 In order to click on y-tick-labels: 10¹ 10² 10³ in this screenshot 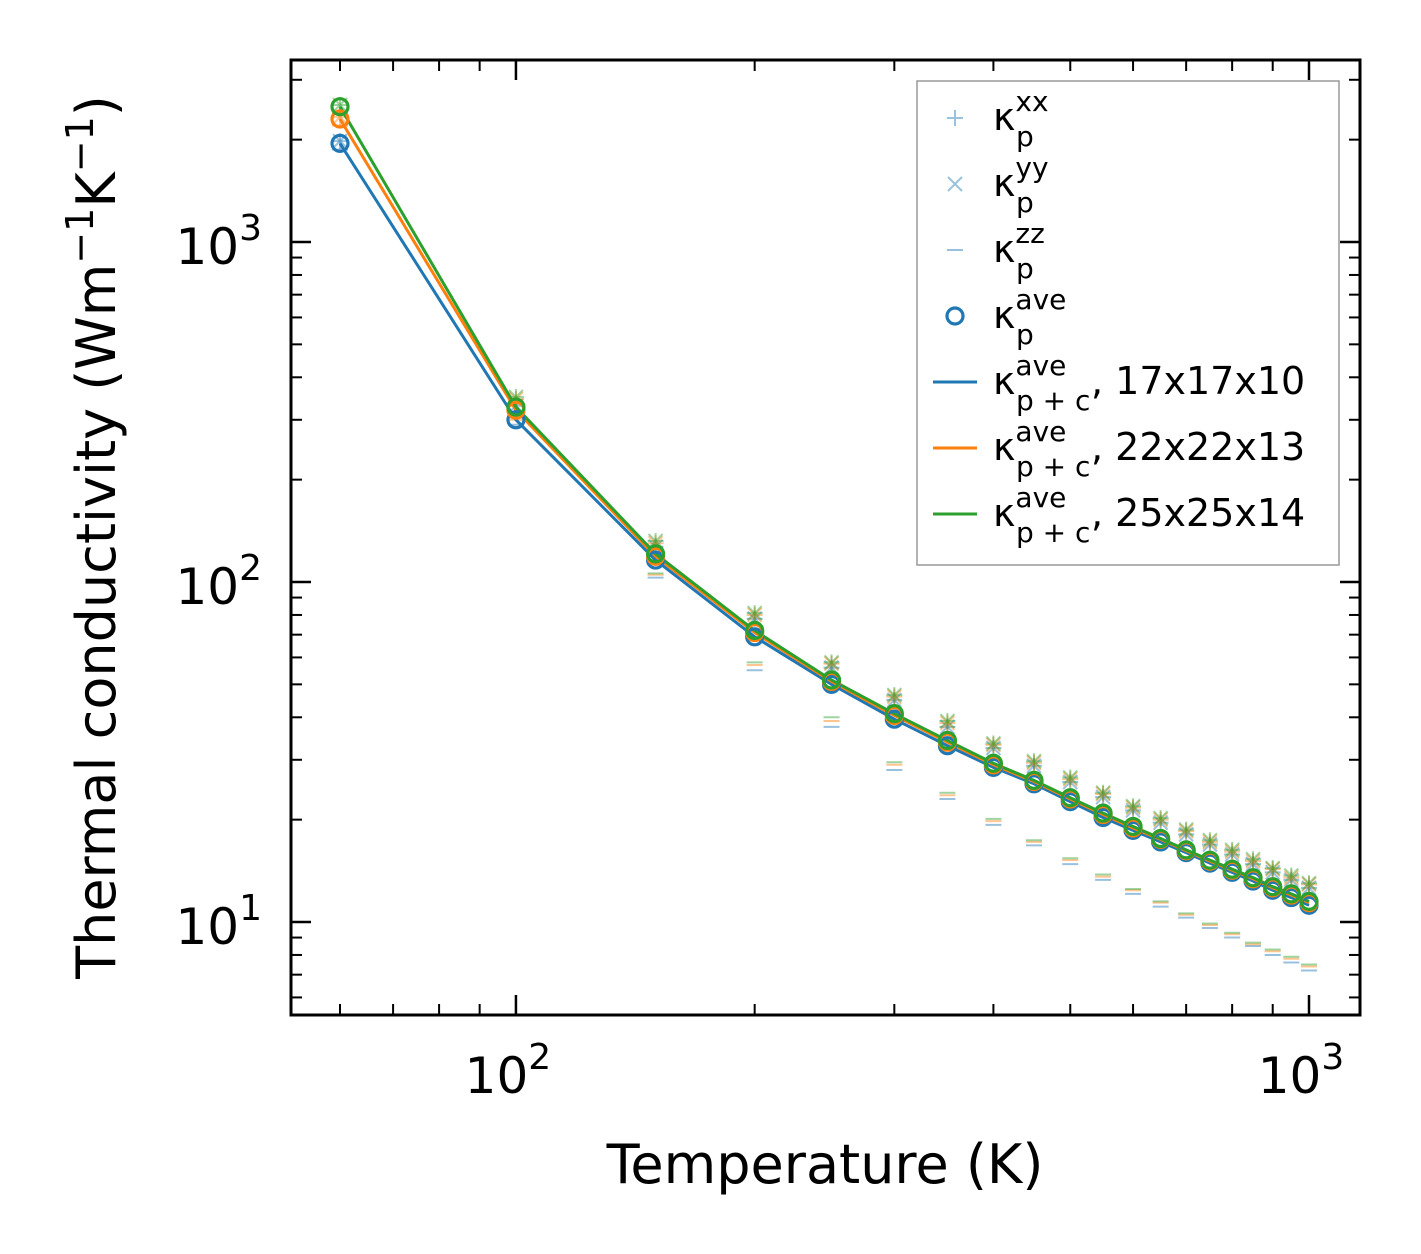, I will do `click(218, 582)`.